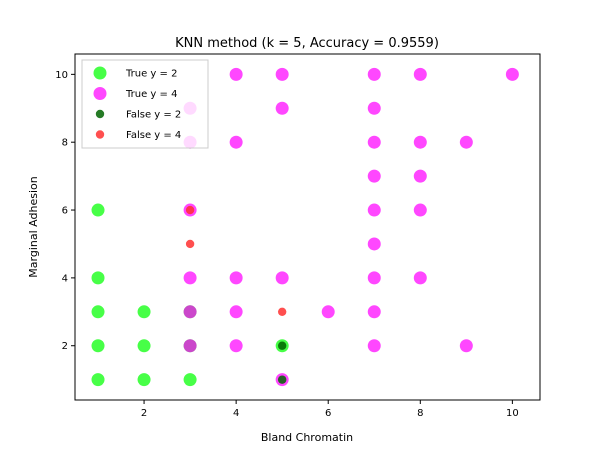 The height and width of the screenshot is (450, 600). What do you see at coordinates (65, 143) in the screenshot?
I see `y-tick-label: 8` at bounding box center [65, 143].